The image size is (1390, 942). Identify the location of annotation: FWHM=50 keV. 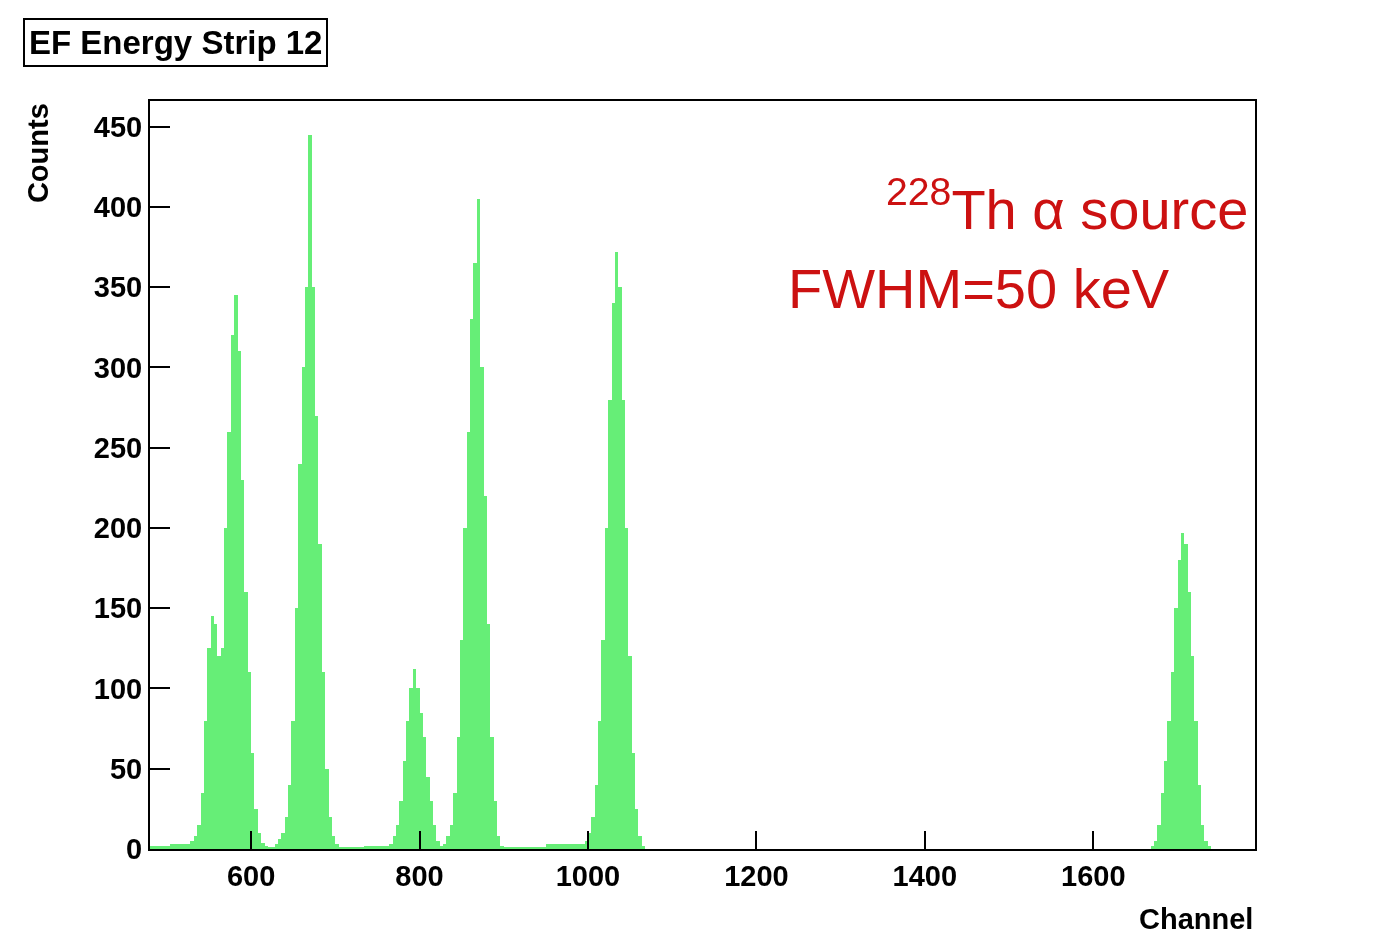
(979, 288).